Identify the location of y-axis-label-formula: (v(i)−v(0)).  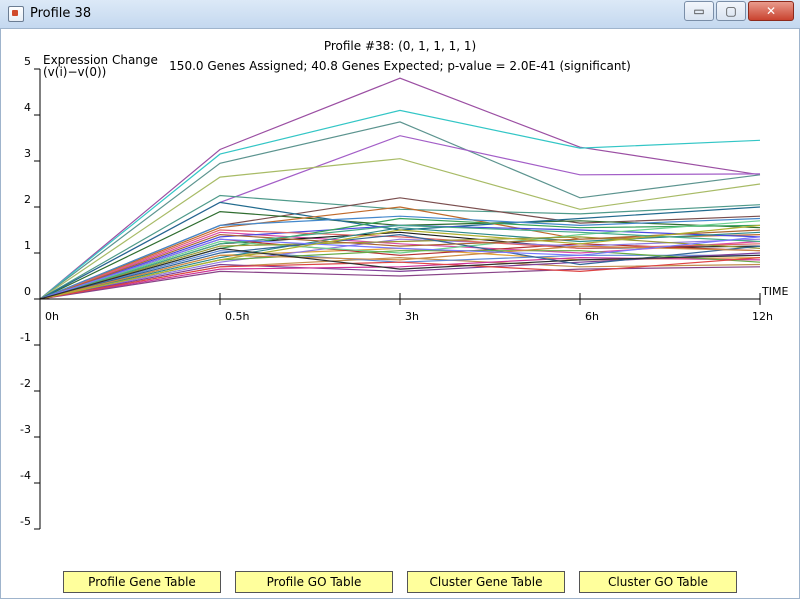
(74, 72).